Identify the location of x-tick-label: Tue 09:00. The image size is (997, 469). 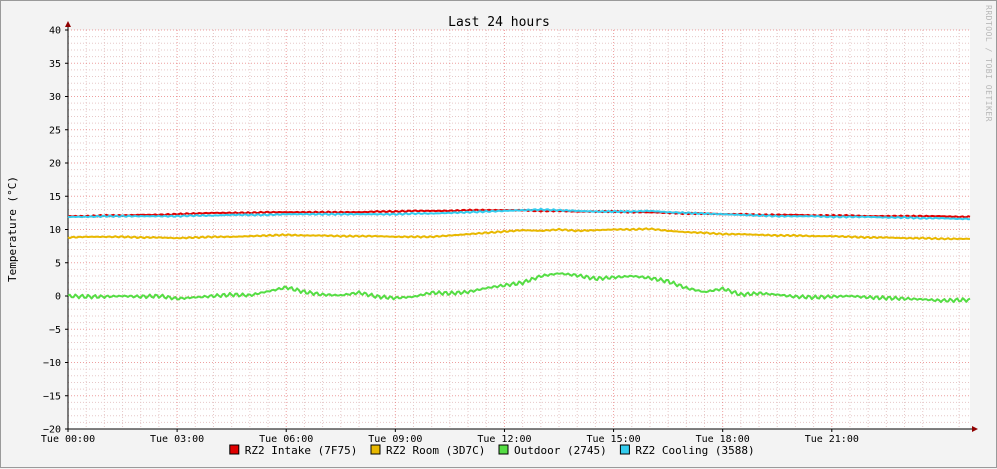
(395, 439).